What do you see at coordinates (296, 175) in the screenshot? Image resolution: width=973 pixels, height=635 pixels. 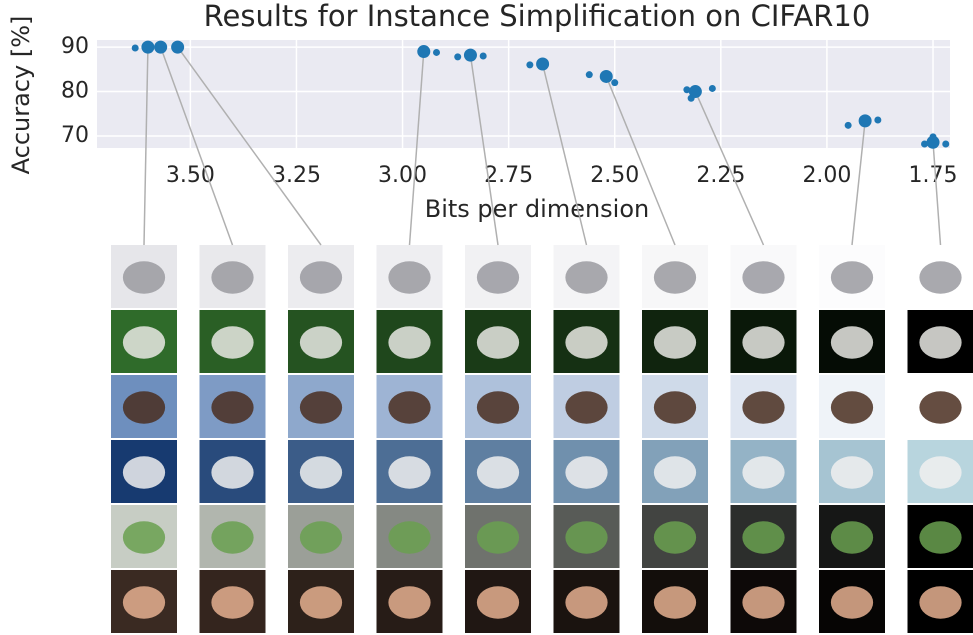 I see `x-tick-label: 3.25` at bounding box center [296, 175].